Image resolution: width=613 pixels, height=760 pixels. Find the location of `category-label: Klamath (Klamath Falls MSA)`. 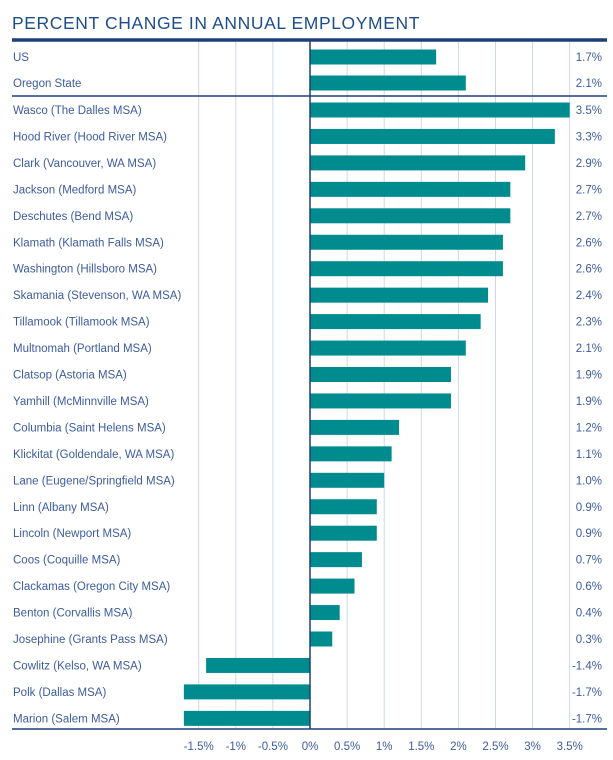

category-label: Klamath (Klamath Falls MSA) is located at coordinates (88, 243).